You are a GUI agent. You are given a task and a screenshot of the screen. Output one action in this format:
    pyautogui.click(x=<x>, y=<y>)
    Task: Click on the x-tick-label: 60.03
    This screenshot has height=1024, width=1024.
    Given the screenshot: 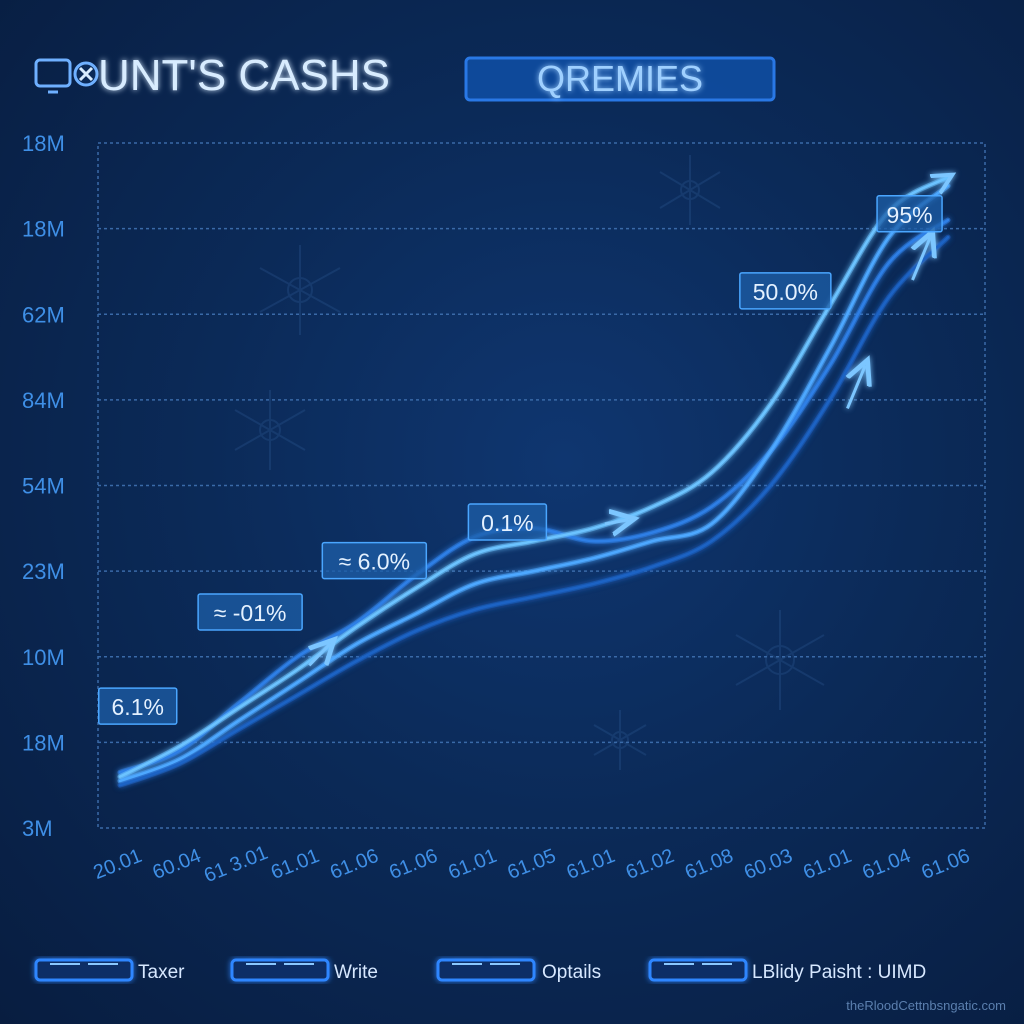 What is the action you would take?
    pyautogui.click(x=768, y=864)
    